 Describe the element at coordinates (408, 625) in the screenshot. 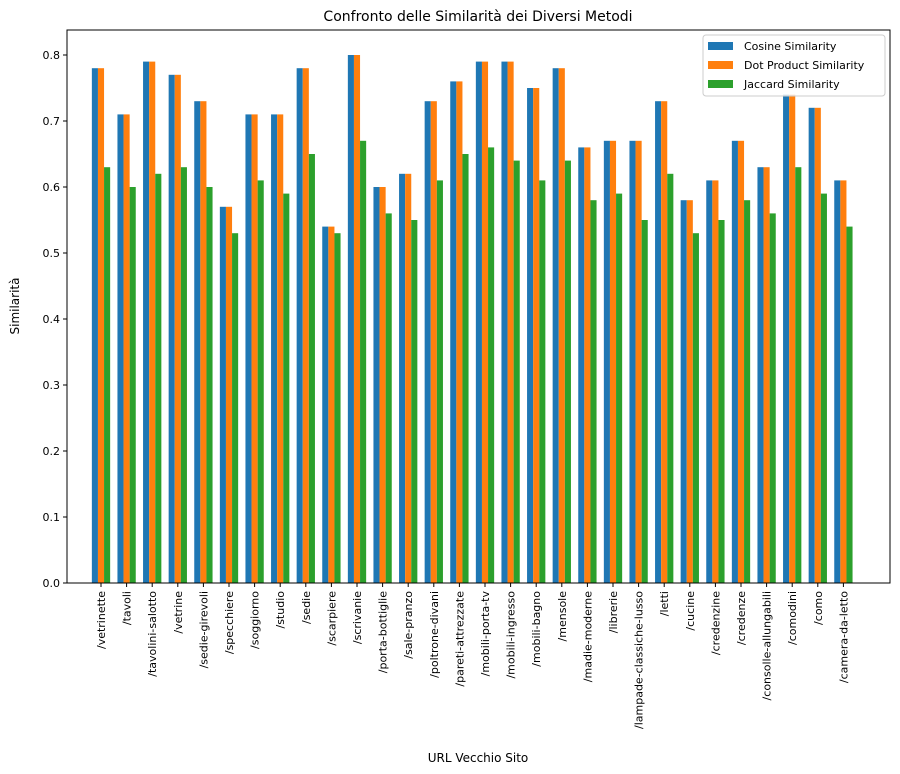

I see `x-tick-label: /sale-pranzo` at that location.